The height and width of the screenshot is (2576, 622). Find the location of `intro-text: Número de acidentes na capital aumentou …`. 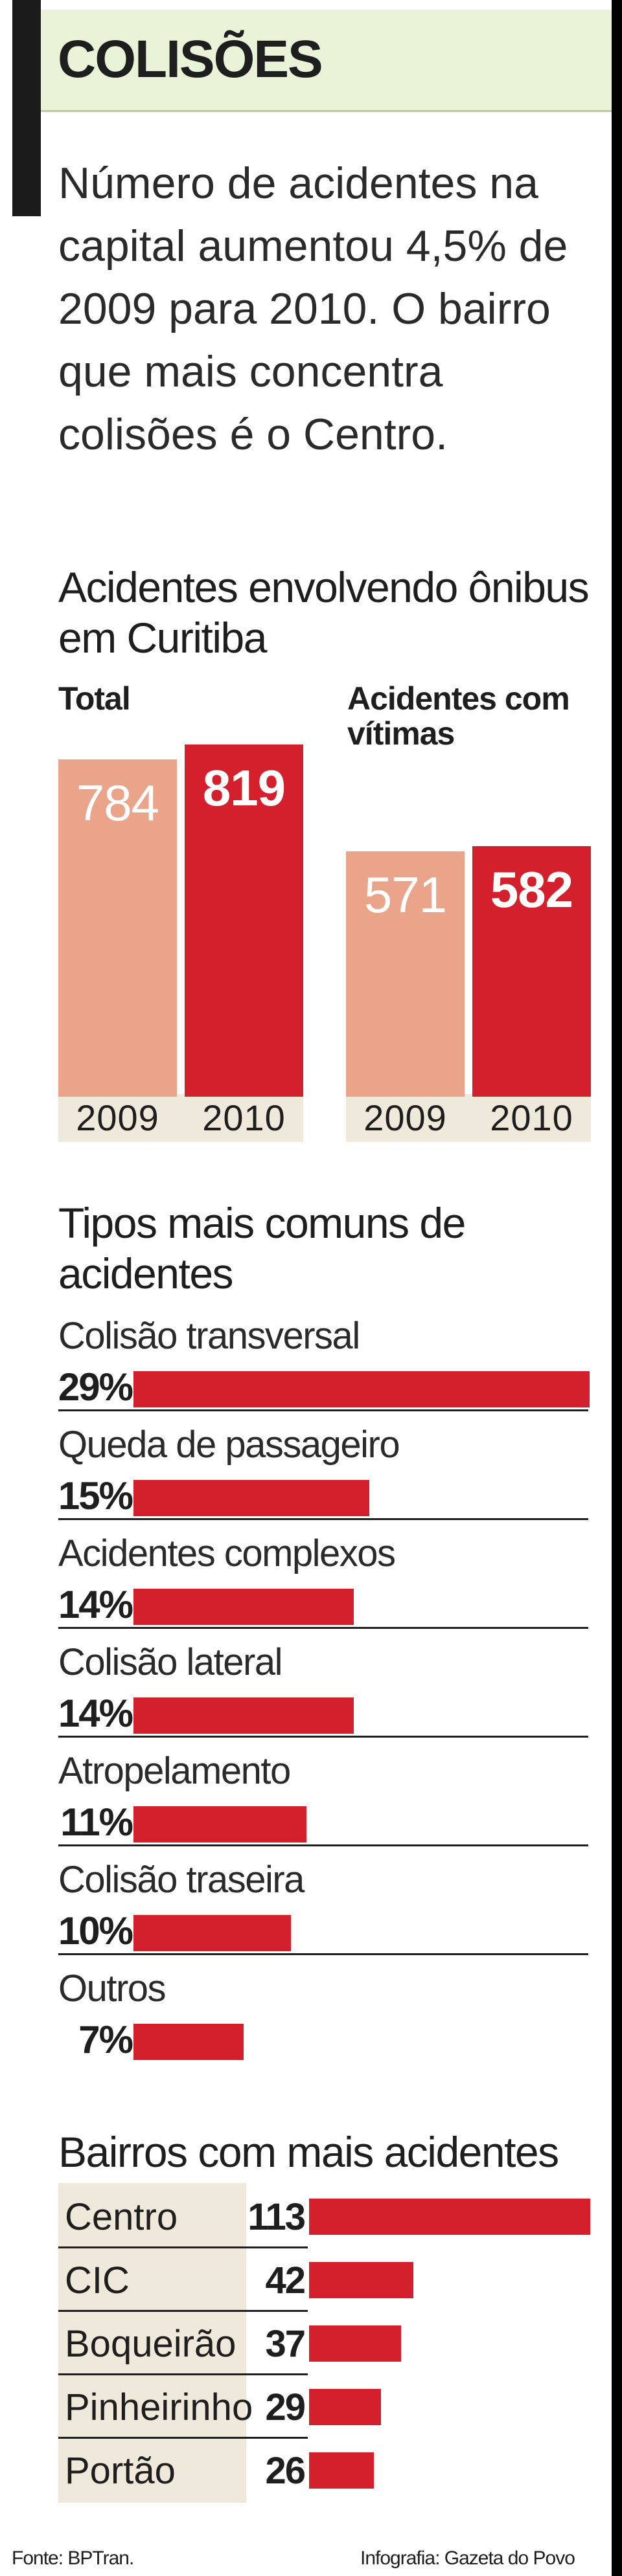

intro-text: Número de acidentes na capital aumentou … is located at coordinates (313, 309).